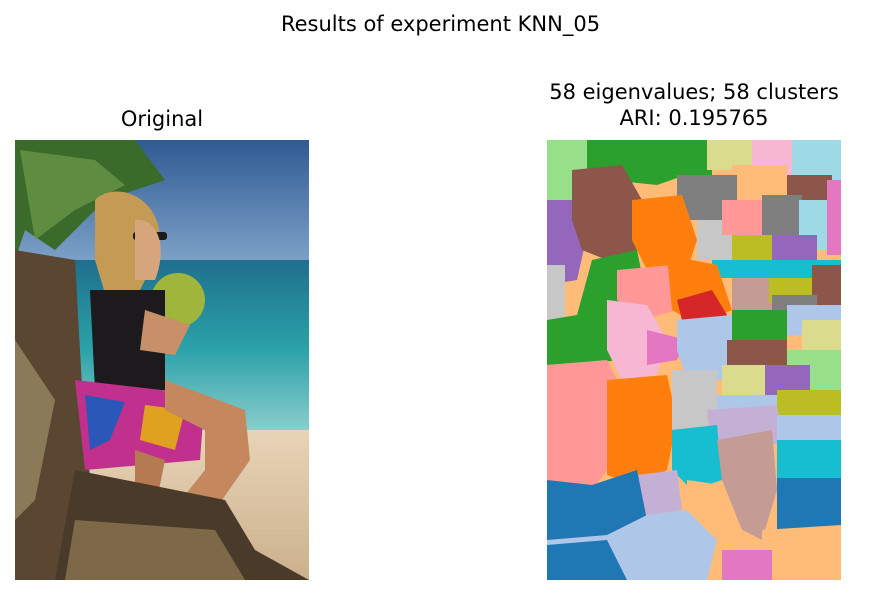  Describe the element at coordinates (148, 249) in the screenshot. I see `face` at that location.